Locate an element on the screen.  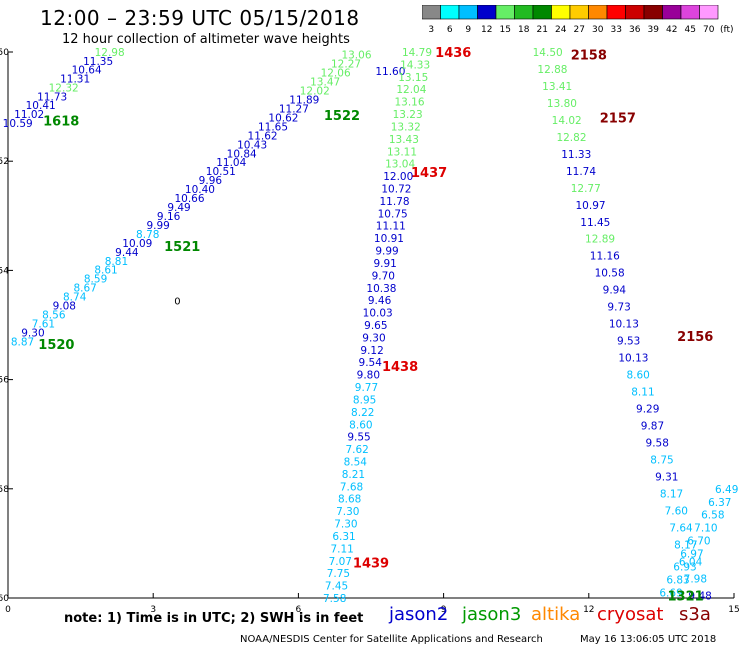
wave-height-label: 13.41 is located at coordinates (557, 87).